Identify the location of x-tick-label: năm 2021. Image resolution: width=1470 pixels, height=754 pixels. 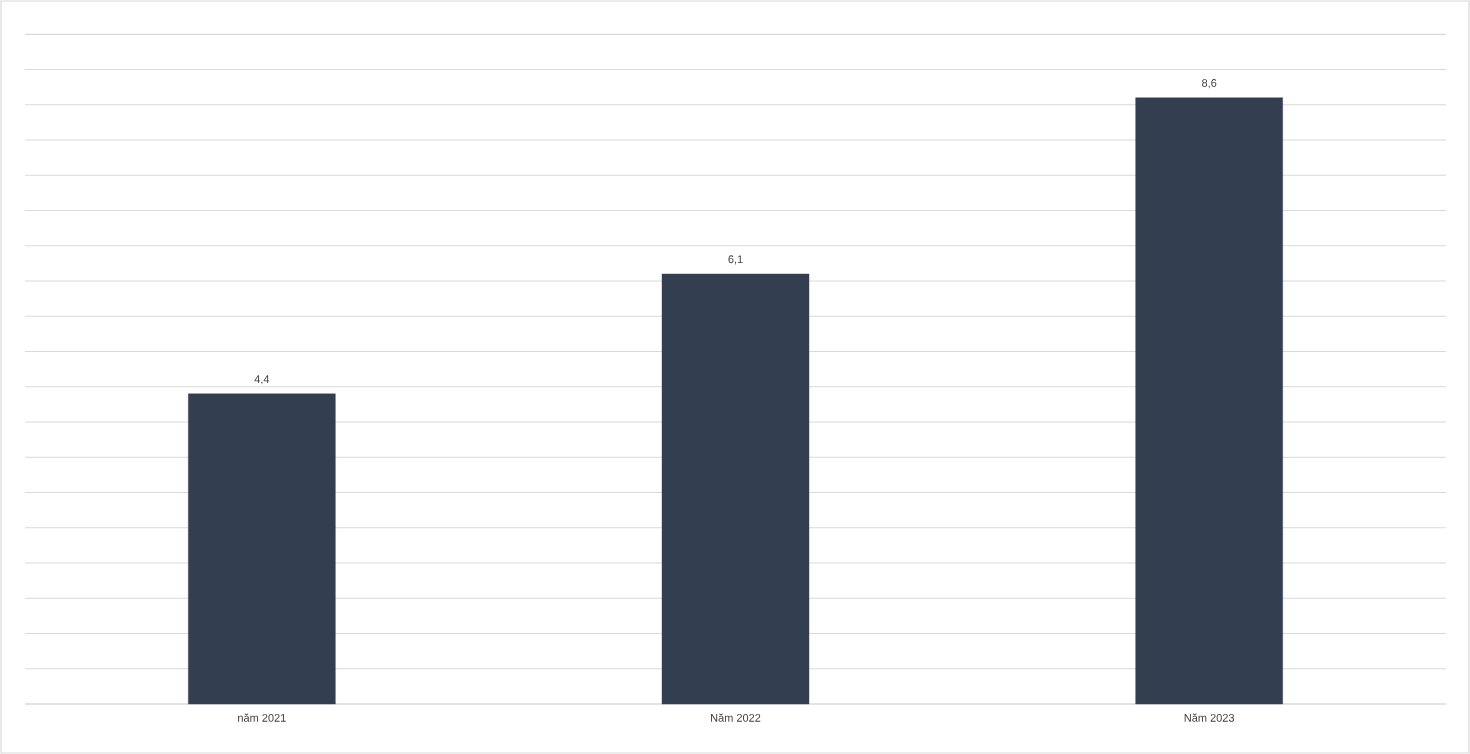
(262, 717).